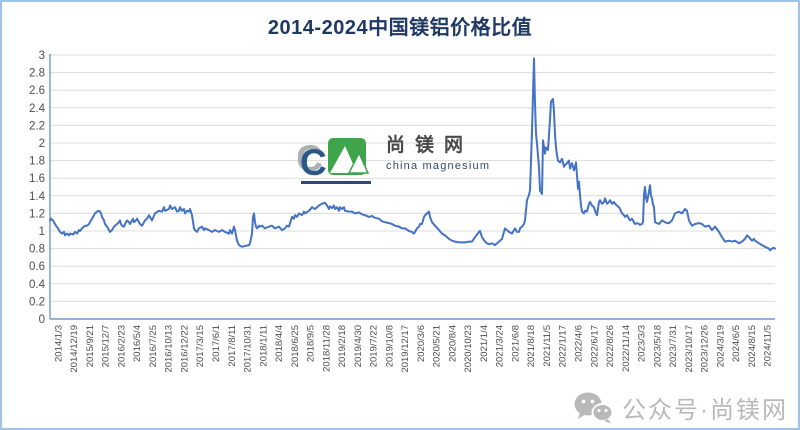  What do you see at coordinates (90, 346) in the screenshot?
I see `x-tick-label: 2015/9/21` at bounding box center [90, 346].